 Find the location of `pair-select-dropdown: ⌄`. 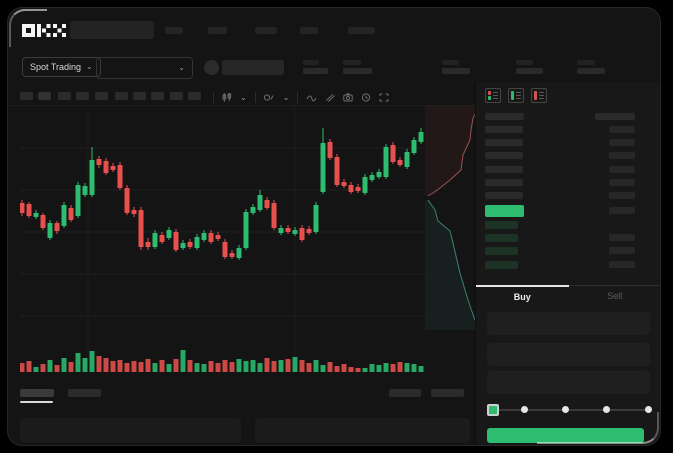

pair-select-dropdown: ⌄ is located at coordinates (144, 68).